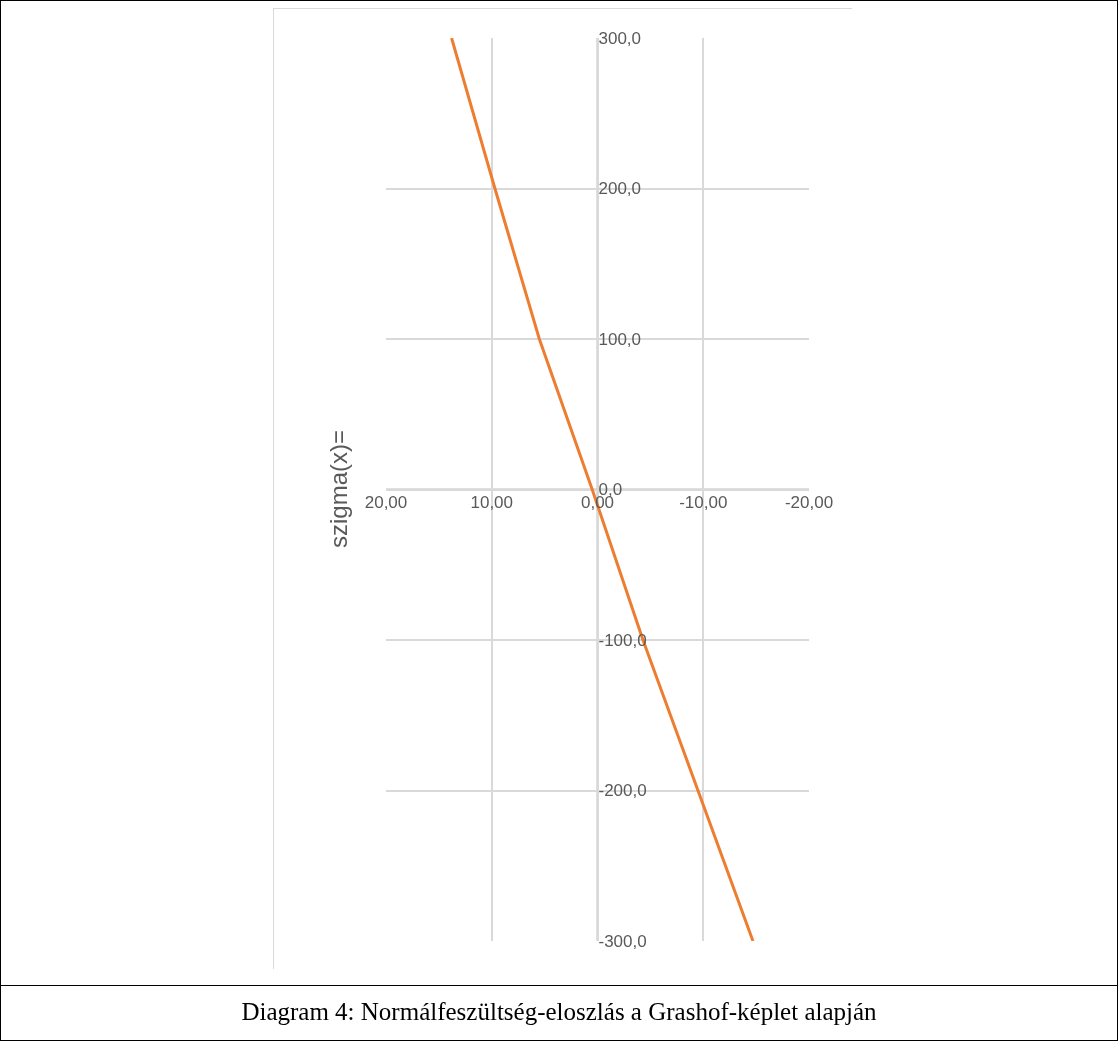 The width and height of the screenshot is (1118, 1041). Describe the element at coordinates (386, 502) in the screenshot. I see `x-tick-label: 20,00` at that location.